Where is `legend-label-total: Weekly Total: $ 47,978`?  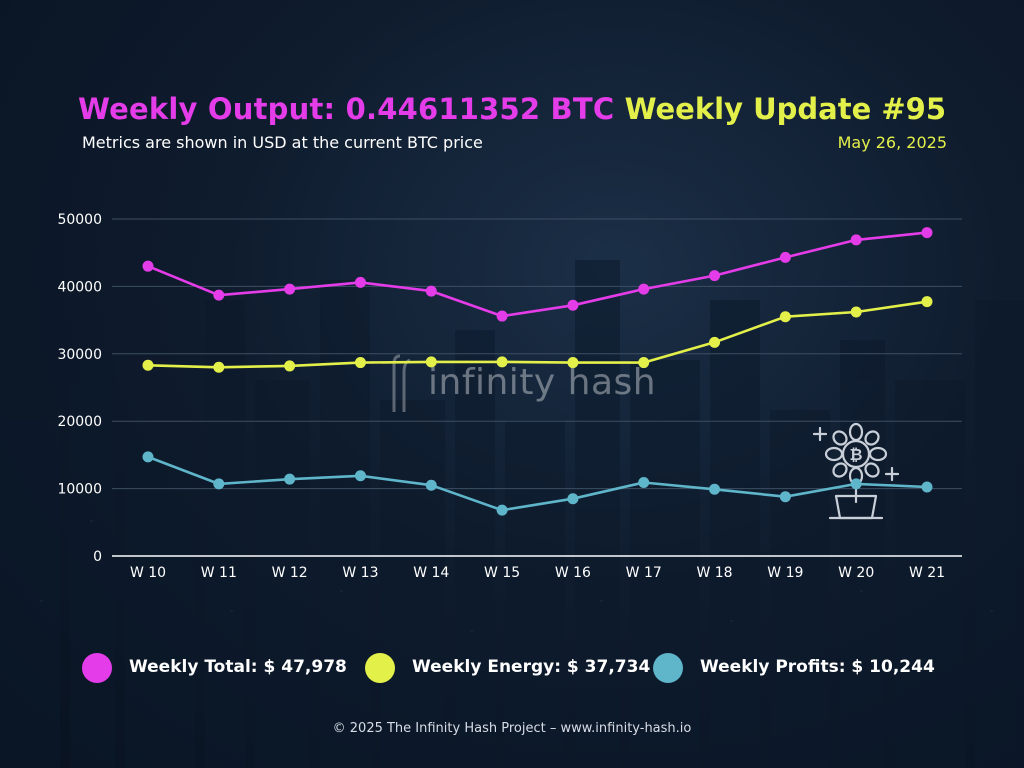 legend-label-total: Weekly Total: $ 47,978 is located at coordinates (238, 667).